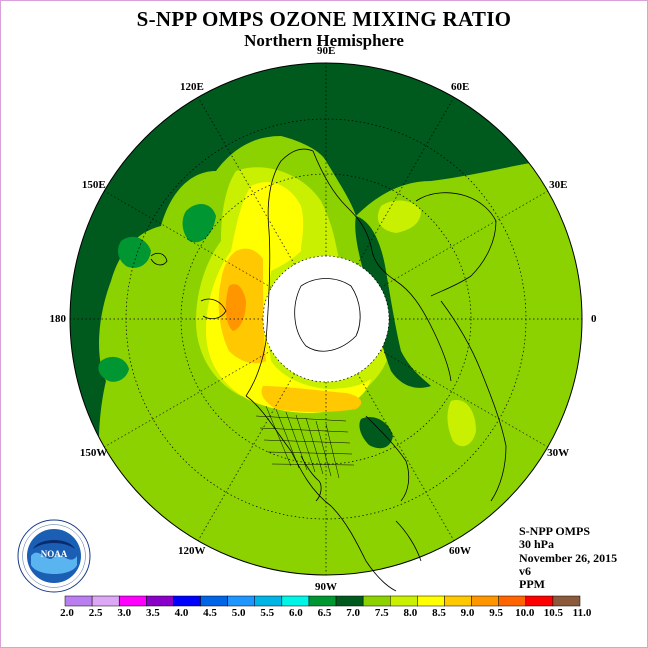  Describe the element at coordinates (124, 613) in the screenshot. I see `colorbar-tick-label: 3.0` at that location.